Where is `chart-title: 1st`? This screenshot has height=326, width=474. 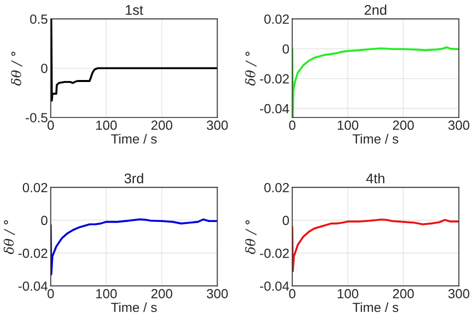 chart-title: 1st is located at coordinates (135, 10).